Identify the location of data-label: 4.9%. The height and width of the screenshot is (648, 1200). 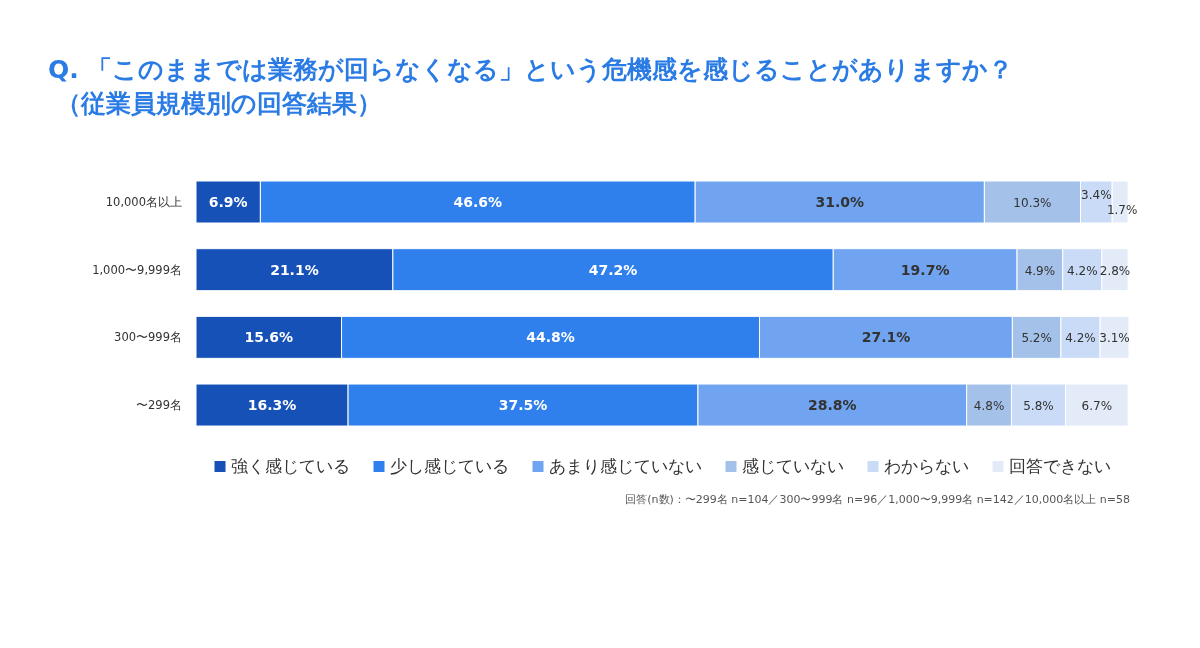
(1040, 270).